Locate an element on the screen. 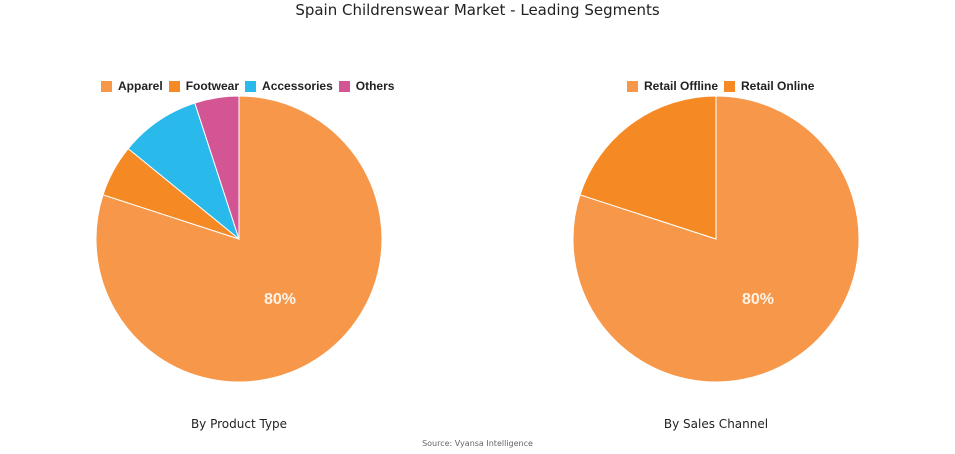 This screenshot has width=955, height=454. slice-accessories is located at coordinates (184, 171).